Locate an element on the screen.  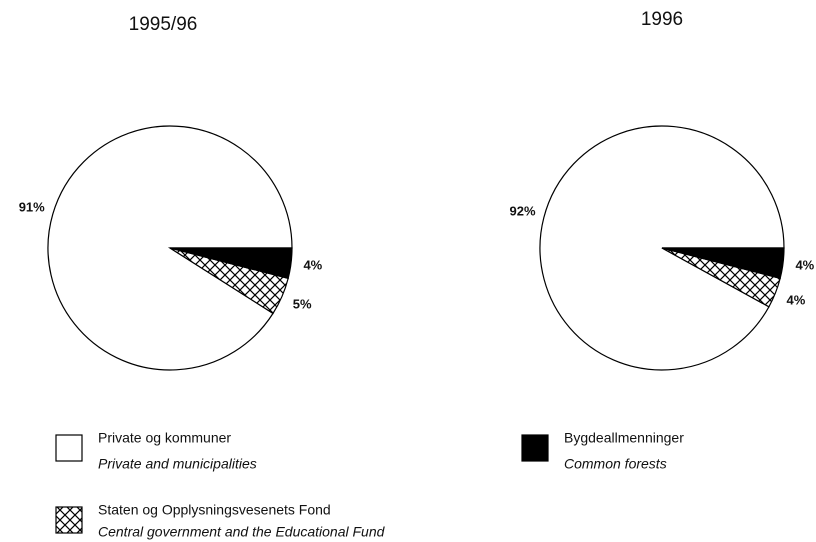
value-label: 5% is located at coordinates (302, 304).